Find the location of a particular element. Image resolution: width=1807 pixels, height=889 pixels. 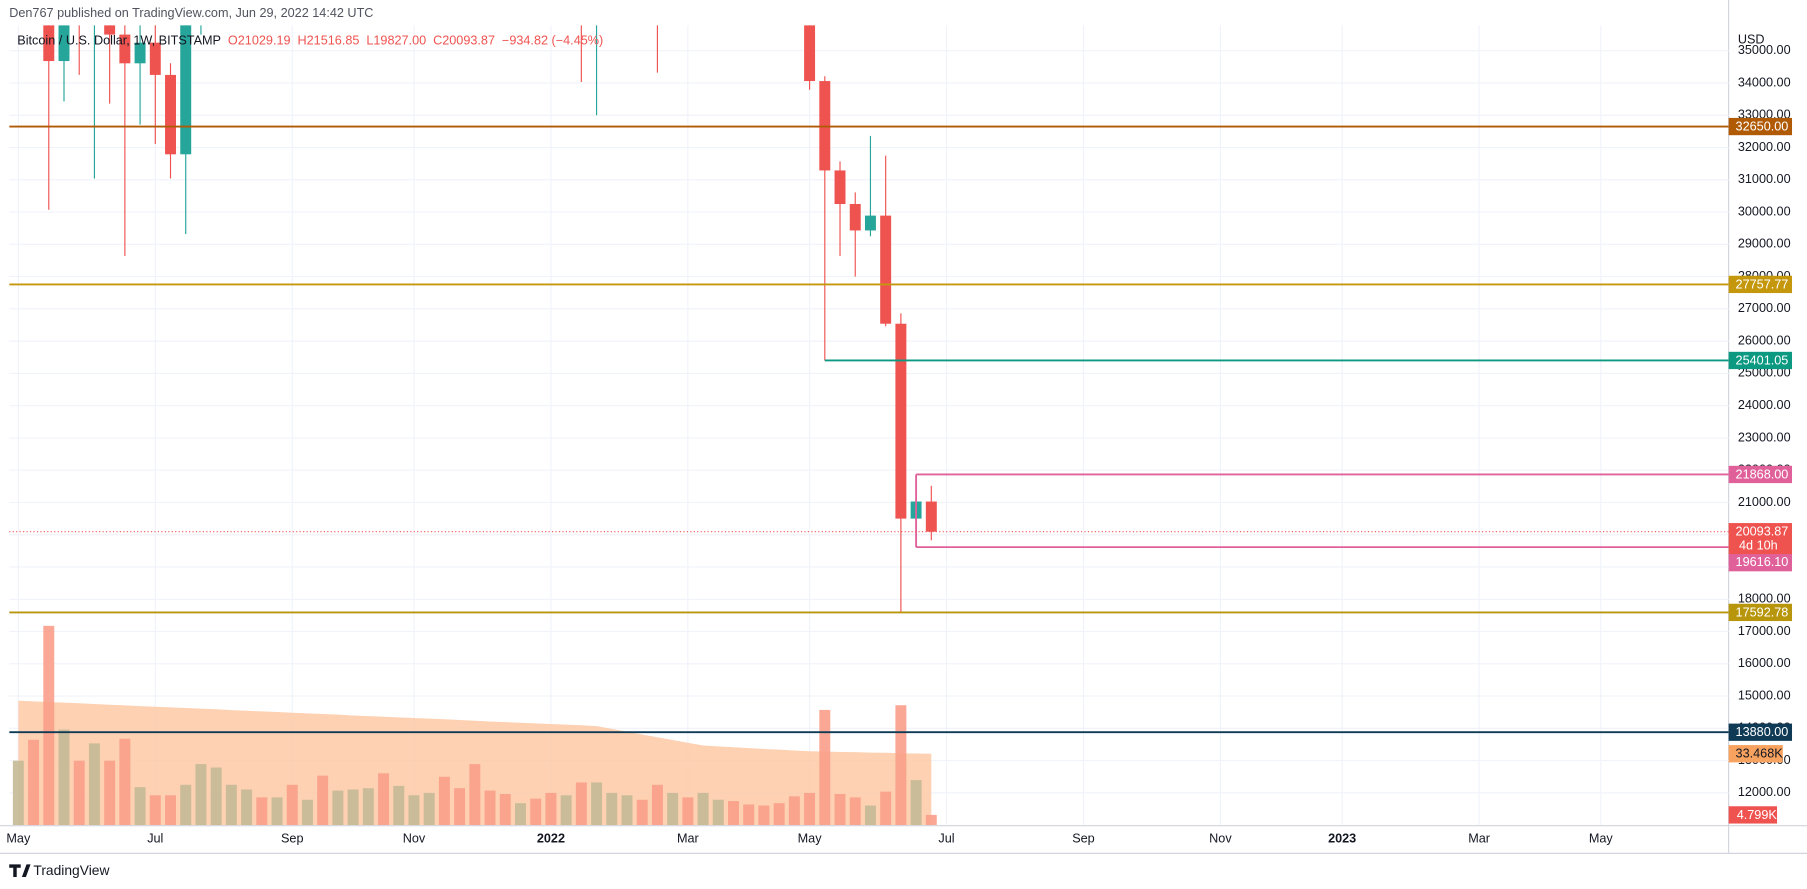

brand-logo: TradingView is located at coordinates (59, 870).